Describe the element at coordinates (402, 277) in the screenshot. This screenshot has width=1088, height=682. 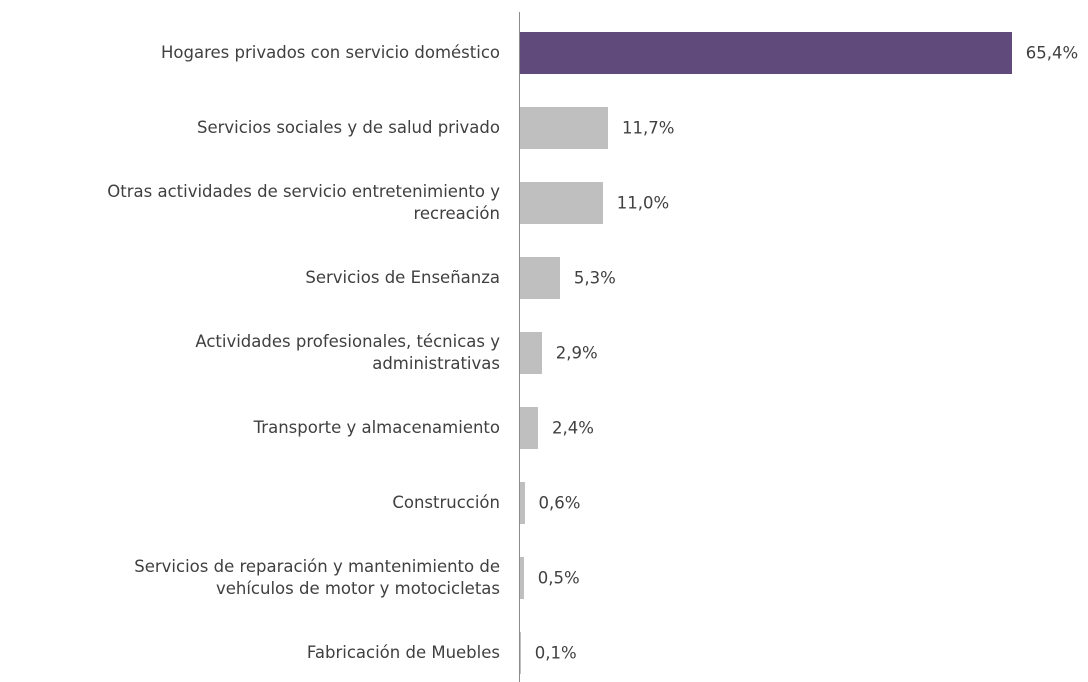
I see `category-label: Servicios de Enseñanza` at that location.